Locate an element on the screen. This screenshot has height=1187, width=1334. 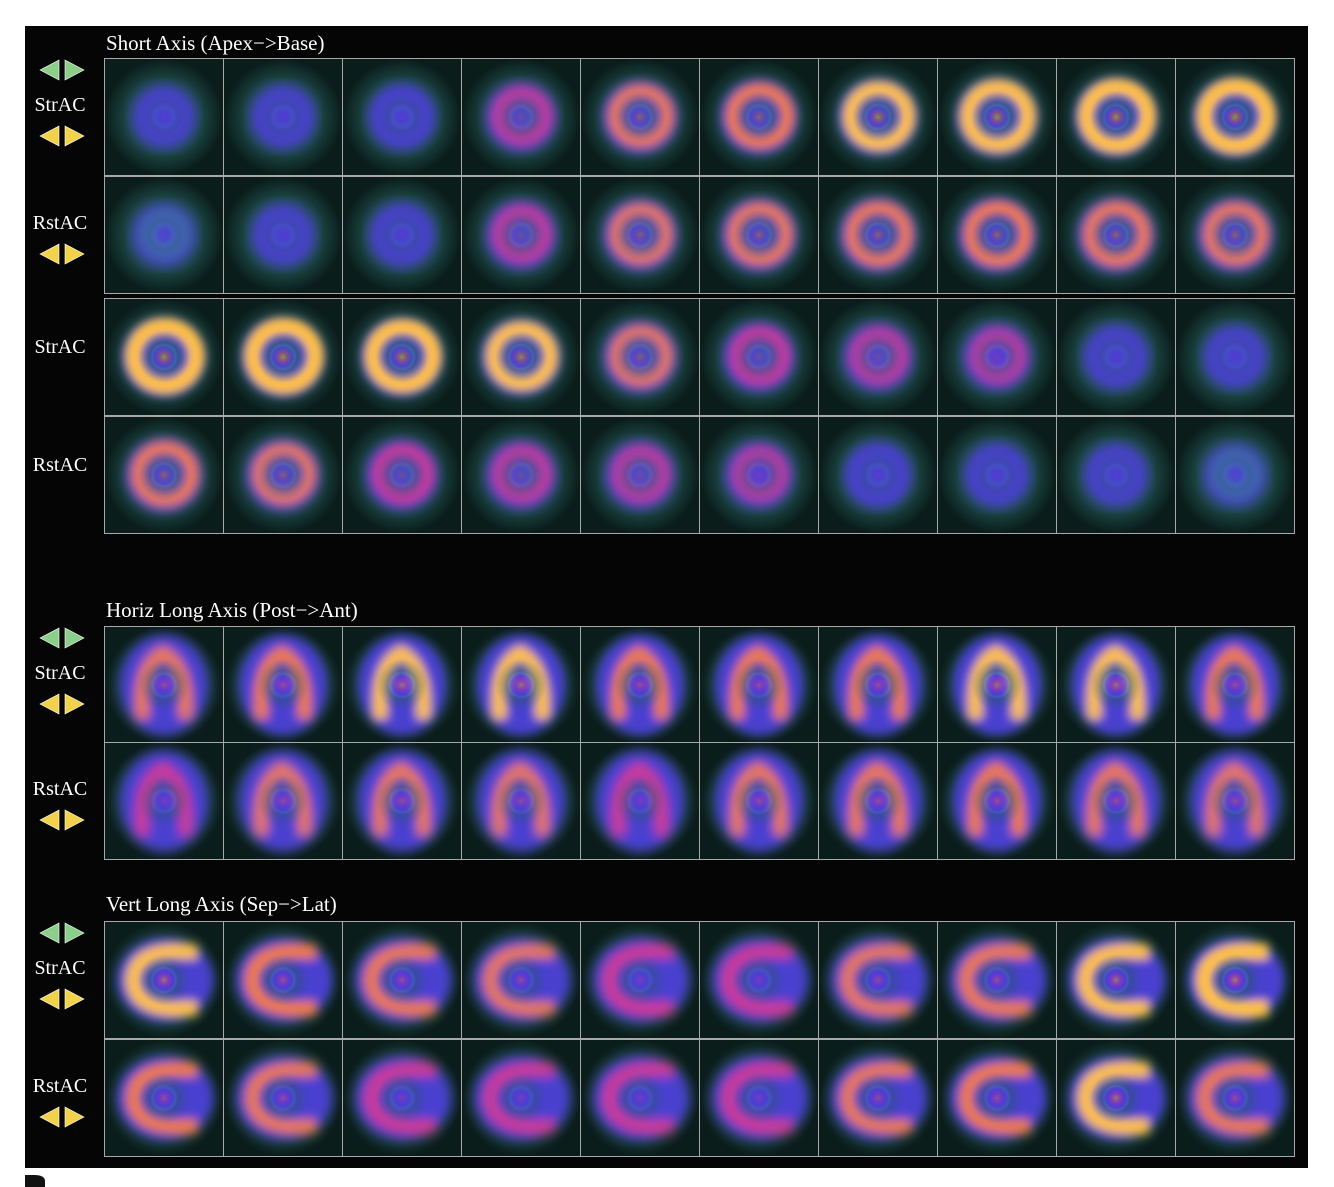
section-title-short-axis: Short Axis (Apex−>Base) is located at coordinates (215, 43).